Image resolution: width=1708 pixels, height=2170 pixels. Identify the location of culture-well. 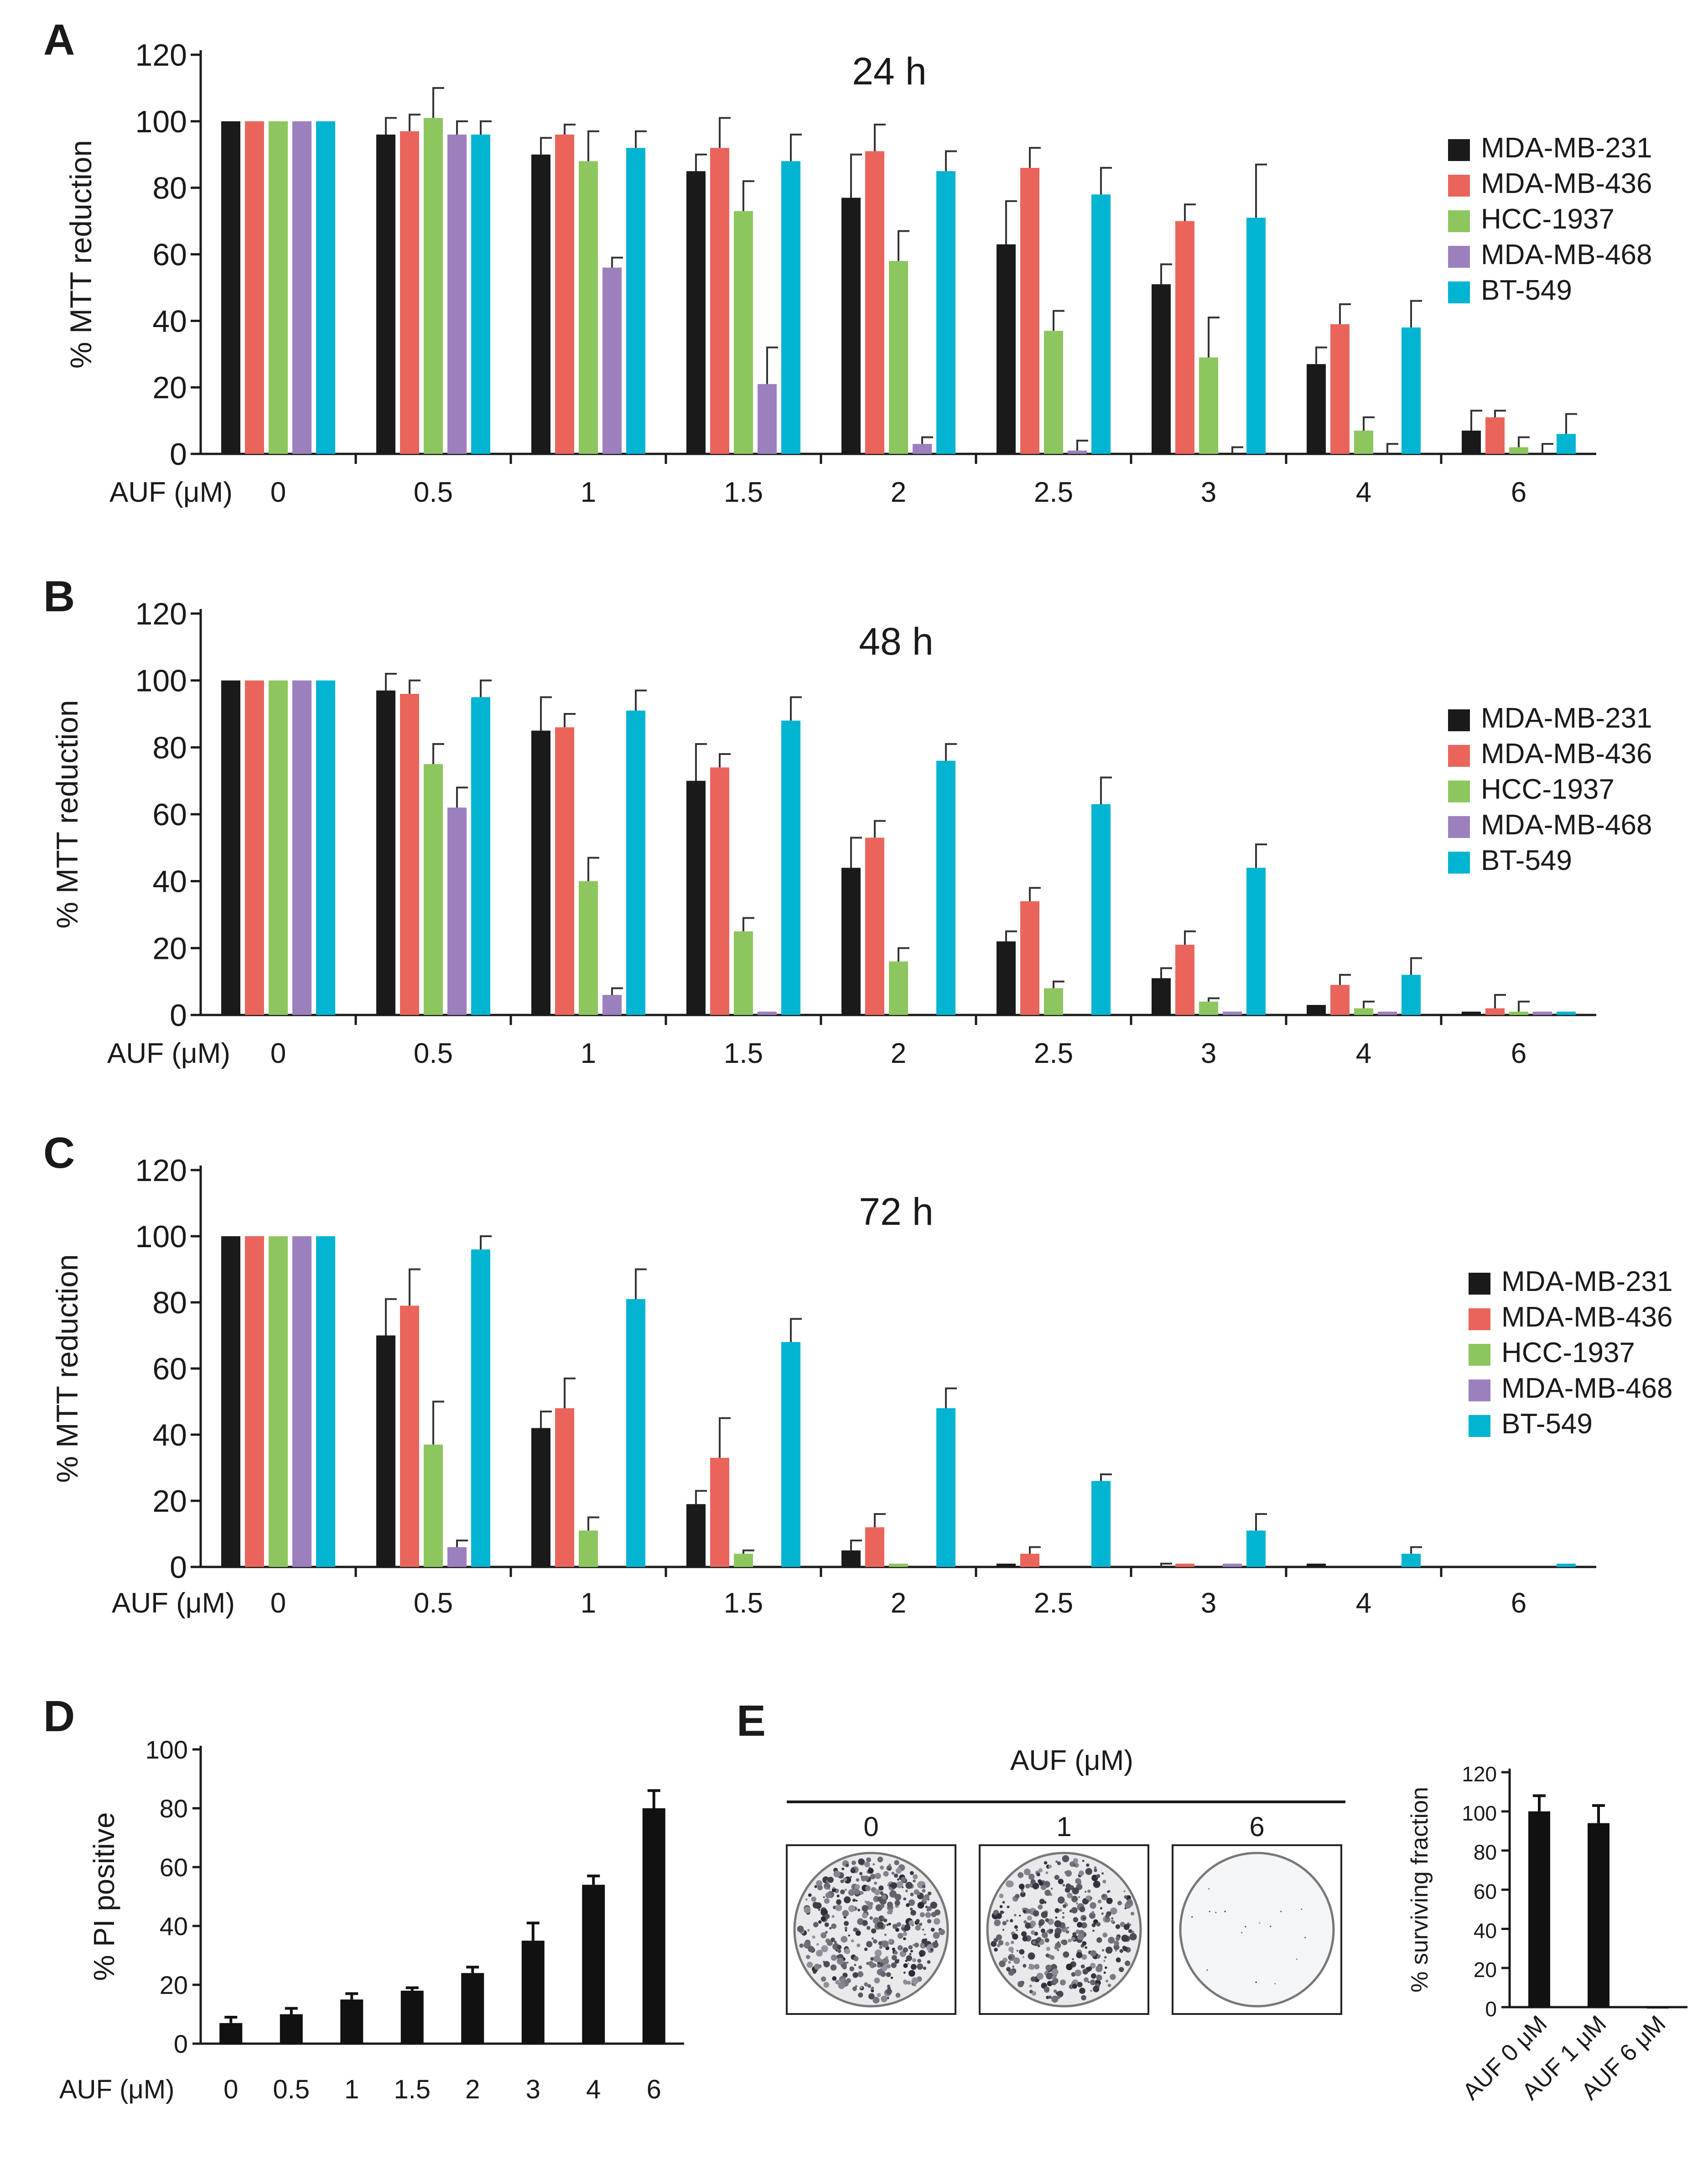
(1257, 1930).